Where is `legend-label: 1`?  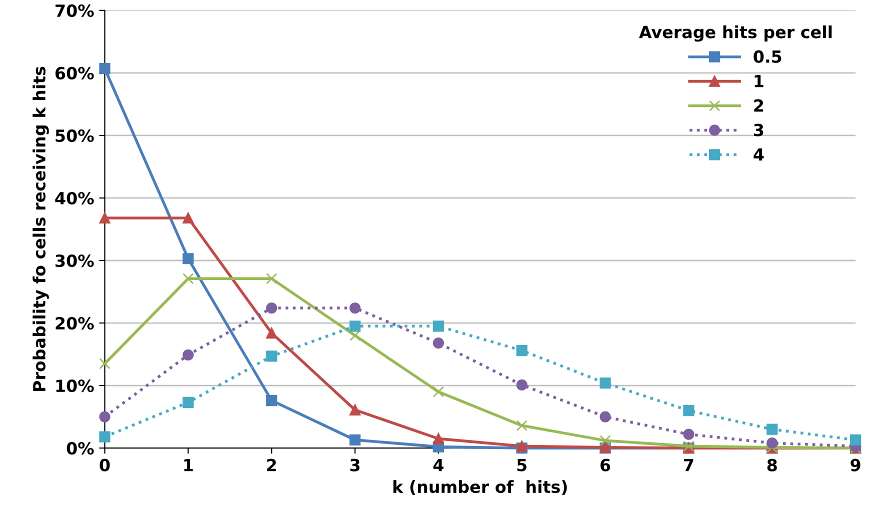 legend-label: 1 is located at coordinates (759, 81).